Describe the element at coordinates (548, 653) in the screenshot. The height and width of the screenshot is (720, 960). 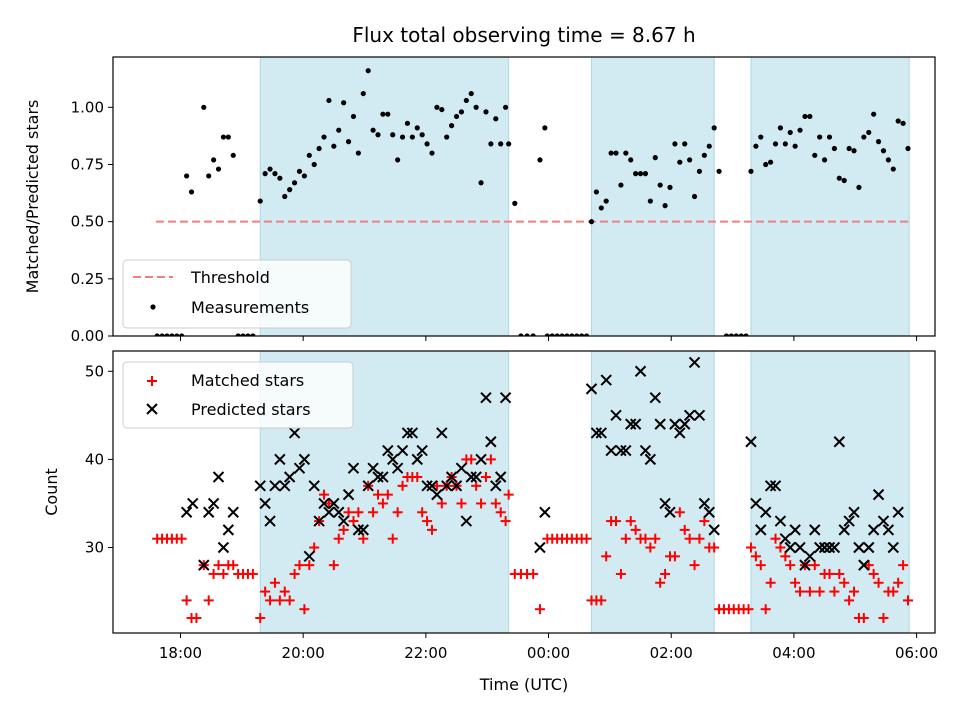
I see `x-tick-label: 00:00` at that location.